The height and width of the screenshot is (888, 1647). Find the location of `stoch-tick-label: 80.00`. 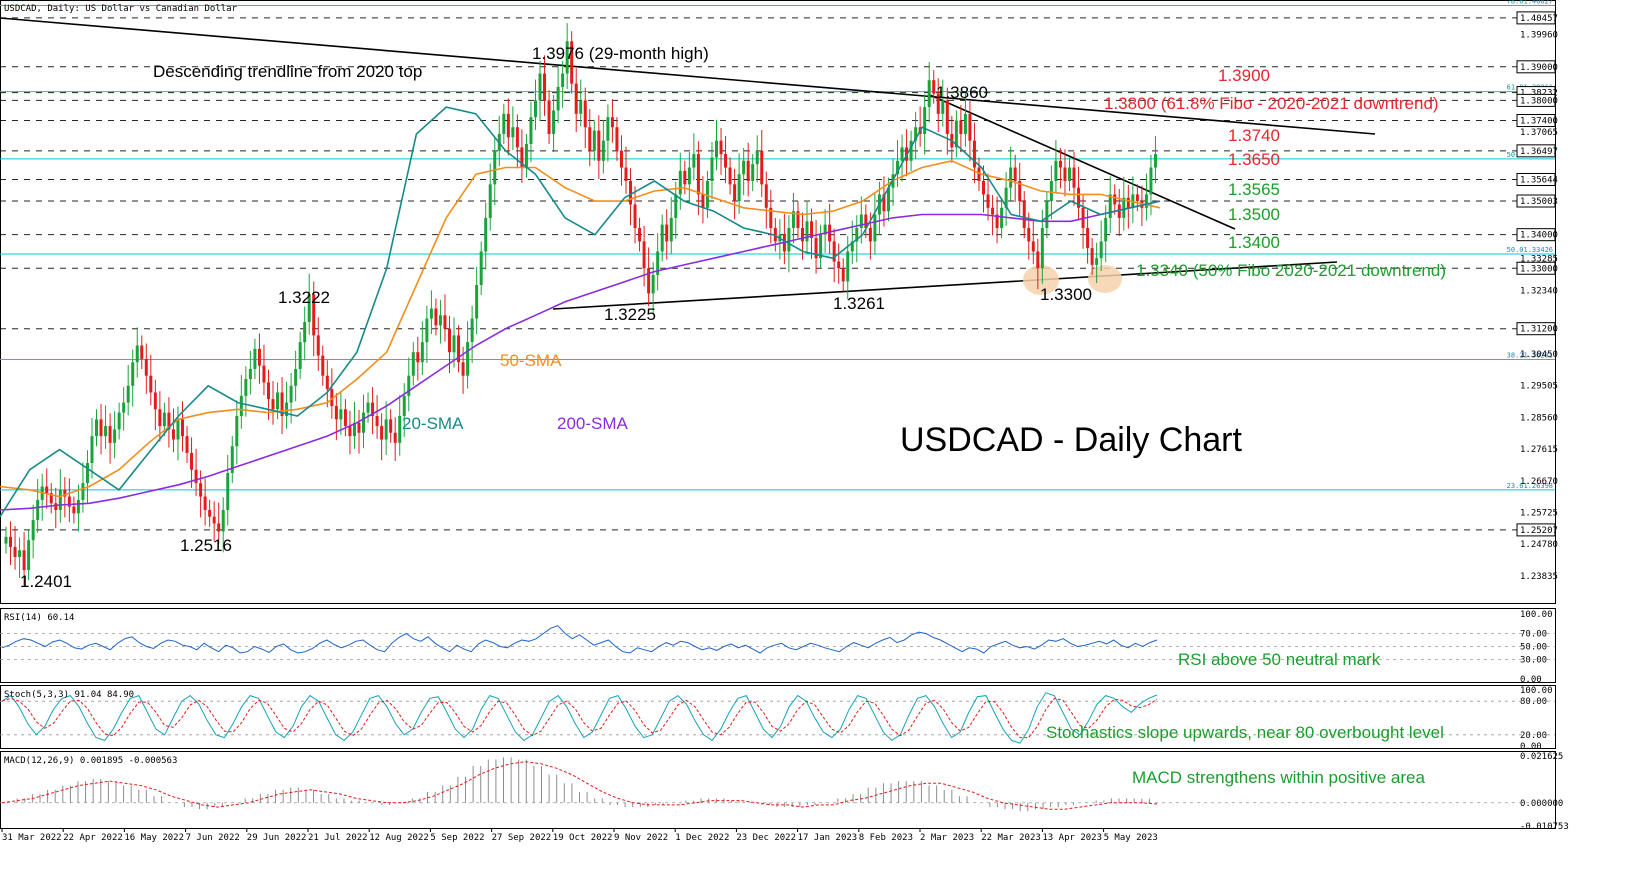

stoch-tick-label: 80.00 is located at coordinates (1533, 702).